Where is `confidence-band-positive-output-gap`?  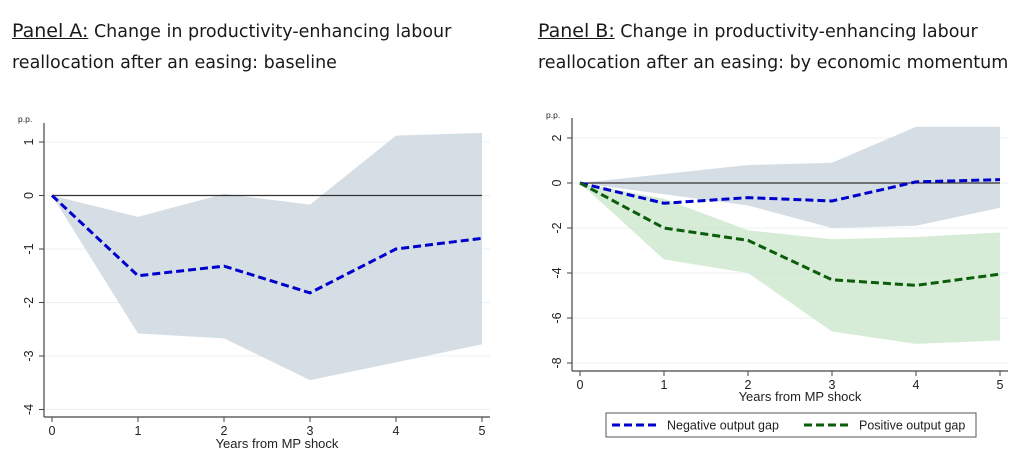
confidence-band-positive-output-gap is located at coordinates (790, 263).